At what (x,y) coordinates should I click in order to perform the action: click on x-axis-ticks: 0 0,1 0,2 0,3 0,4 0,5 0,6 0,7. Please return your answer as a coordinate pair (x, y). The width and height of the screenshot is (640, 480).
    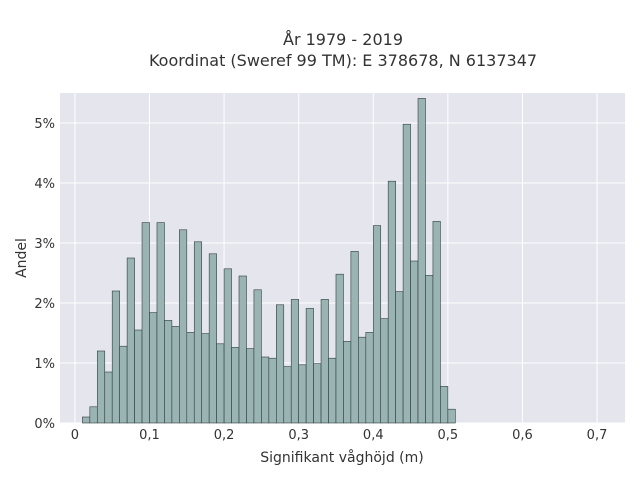
    Looking at the image, I should click on (339, 435).